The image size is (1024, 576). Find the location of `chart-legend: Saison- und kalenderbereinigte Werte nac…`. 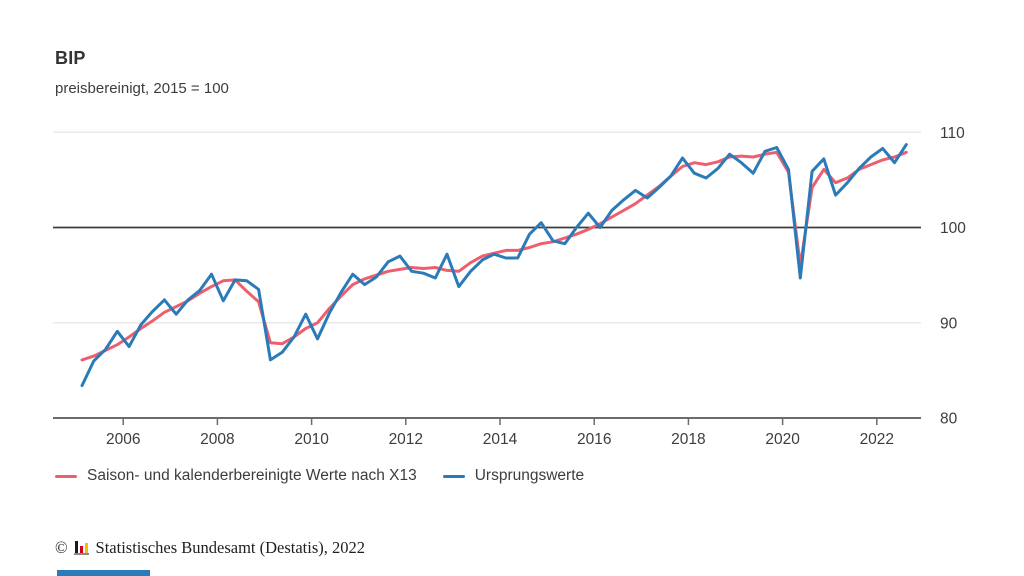

chart-legend: Saison- und kalenderbereinigte Werte nac… is located at coordinates (319, 476).